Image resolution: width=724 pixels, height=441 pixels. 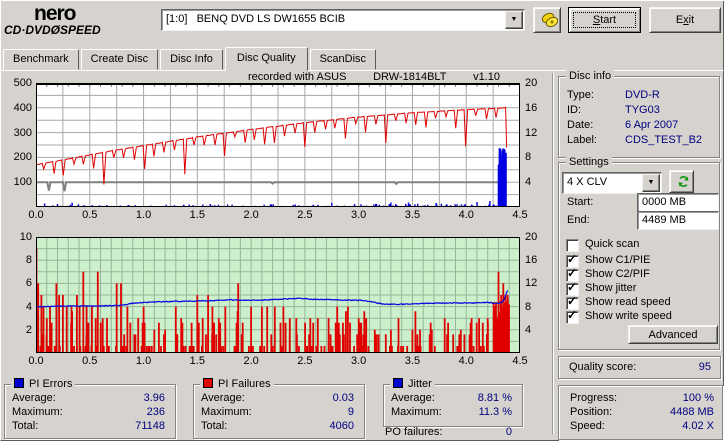 What do you see at coordinates (22, 182) in the screenshot?
I see `y-left-tick-label: 100` at bounding box center [22, 182].